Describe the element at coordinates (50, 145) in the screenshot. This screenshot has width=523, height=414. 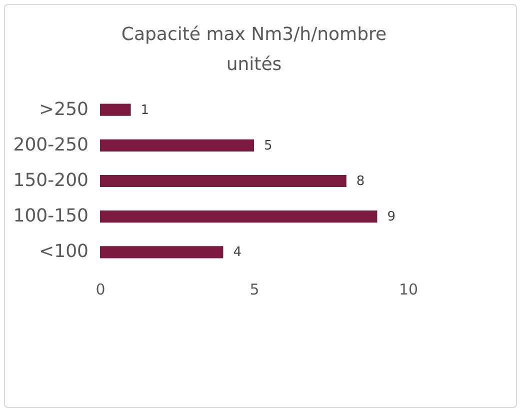
I see `y-tick-label: 200-250` at that location.